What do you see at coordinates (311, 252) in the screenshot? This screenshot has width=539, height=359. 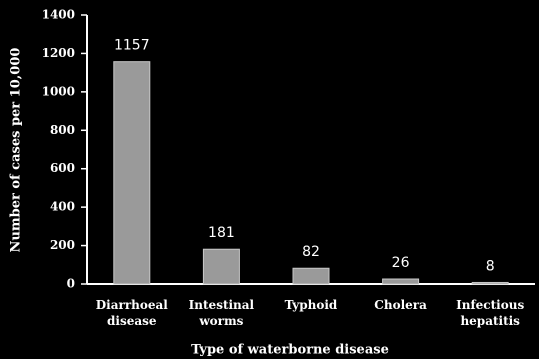 I see `value-label: 82` at bounding box center [311, 252].